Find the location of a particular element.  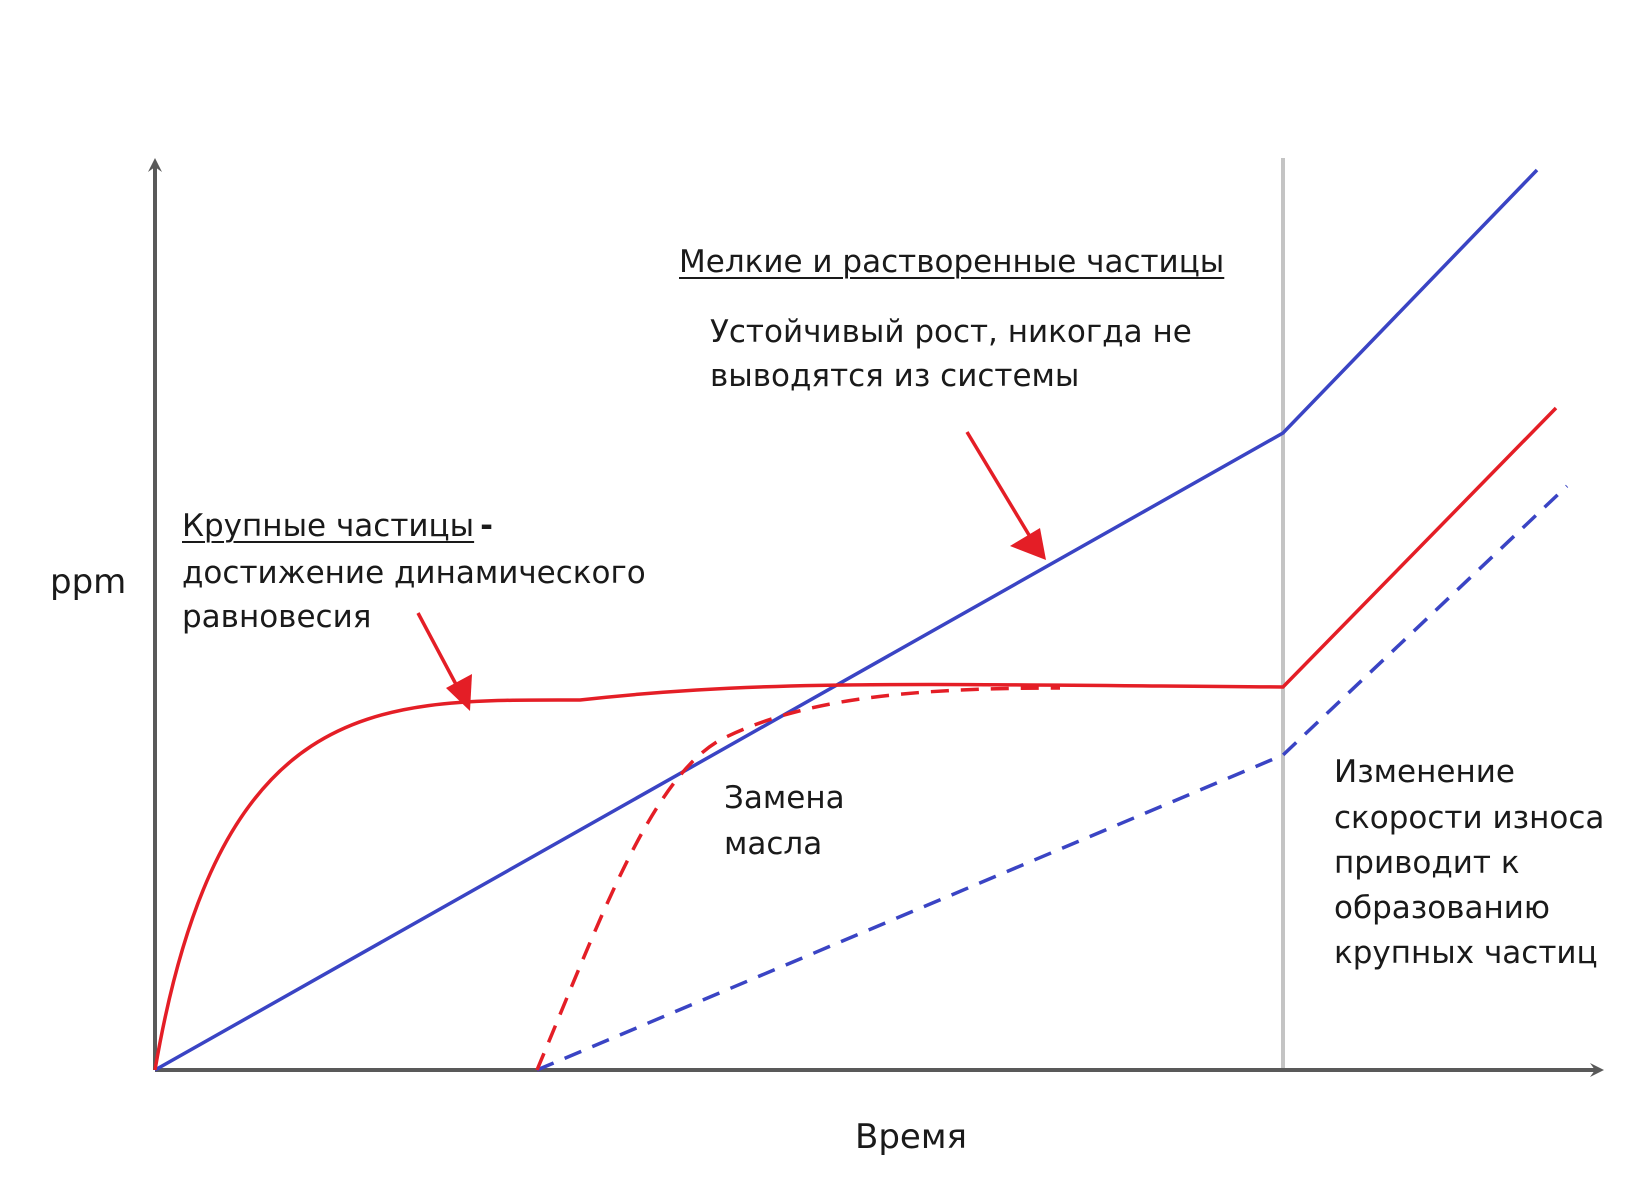

large-particles-after-oil-change-curve is located at coordinates (798, 878).